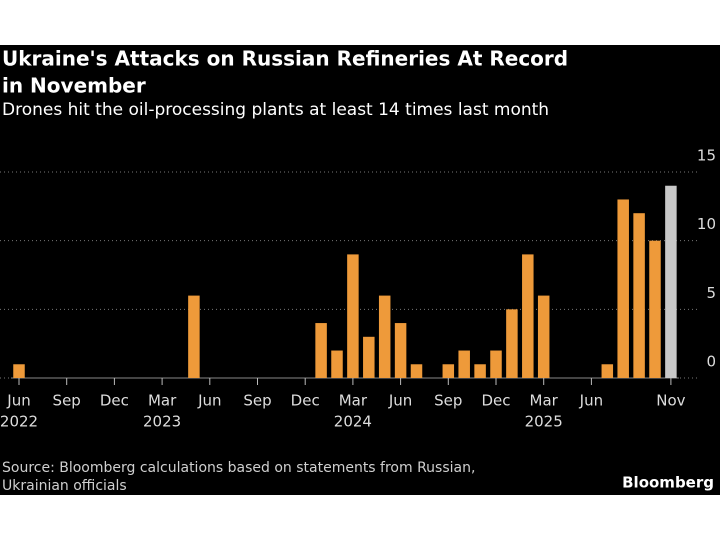 This screenshot has height=540, width=720. I want to click on x-tick-label: Nov, so click(670, 401).